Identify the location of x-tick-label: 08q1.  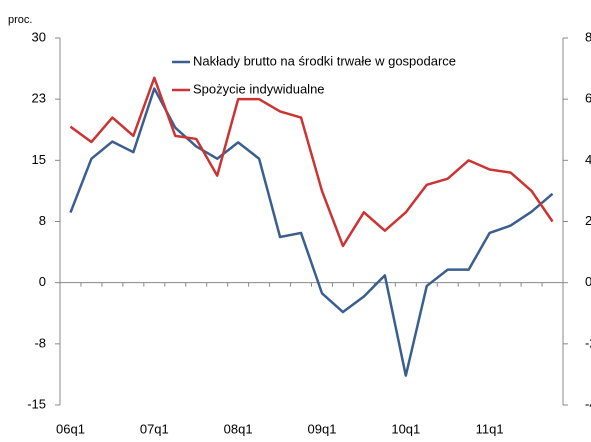
(238, 428).